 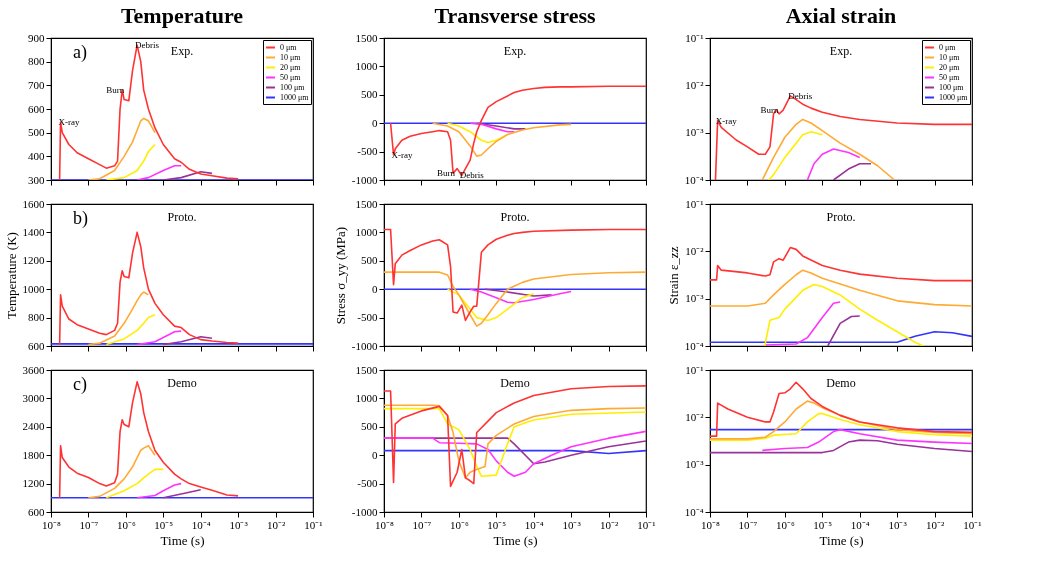 I want to click on y-tick-label: 400, so click(x=36, y=155).